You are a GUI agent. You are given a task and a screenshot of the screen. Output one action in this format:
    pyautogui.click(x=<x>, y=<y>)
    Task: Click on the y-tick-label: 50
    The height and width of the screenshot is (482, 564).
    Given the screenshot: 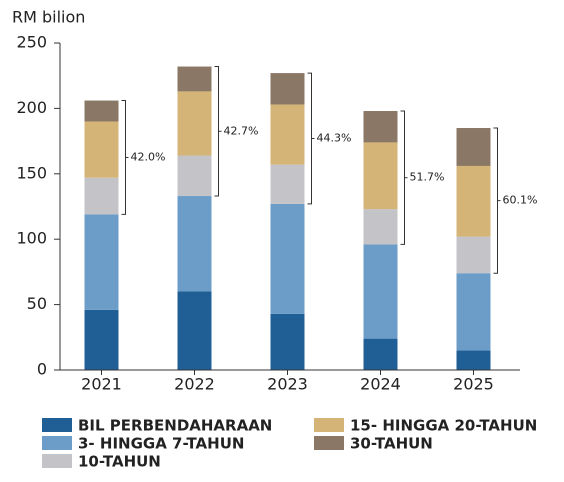 What is the action you would take?
    pyautogui.click(x=37, y=303)
    